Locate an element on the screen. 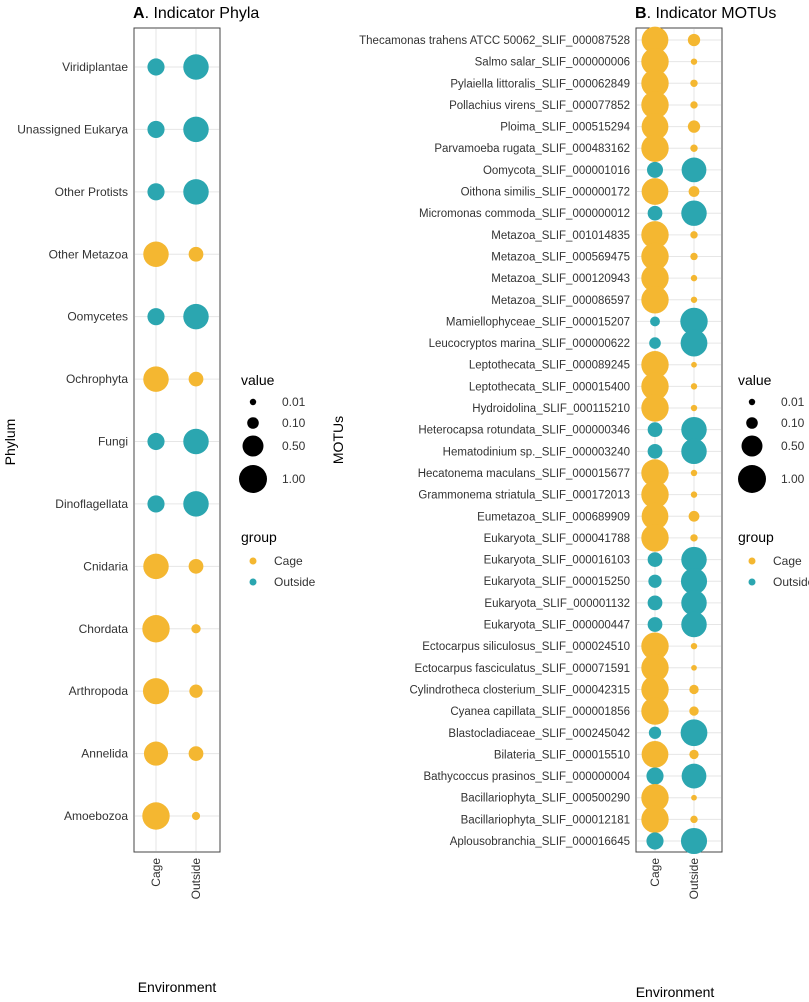 This screenshot has height=1002, width=809. panel-a-points is located at coordinates (175, 442).